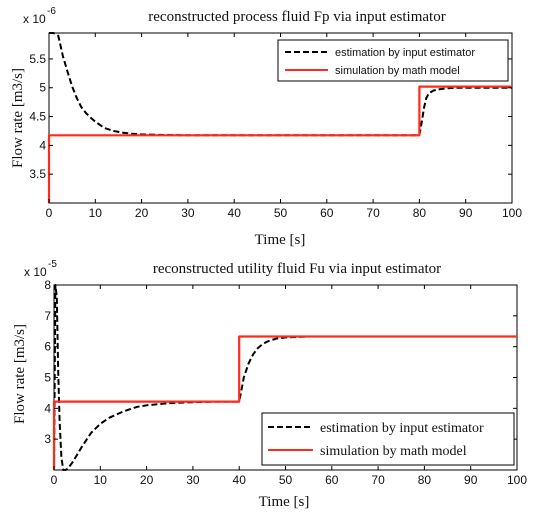 The width and height of the screenshot is (534, 515). Describe the element at coordinates (47, 439) in the screenshot. I see `y-tick-label: 3` at that location.